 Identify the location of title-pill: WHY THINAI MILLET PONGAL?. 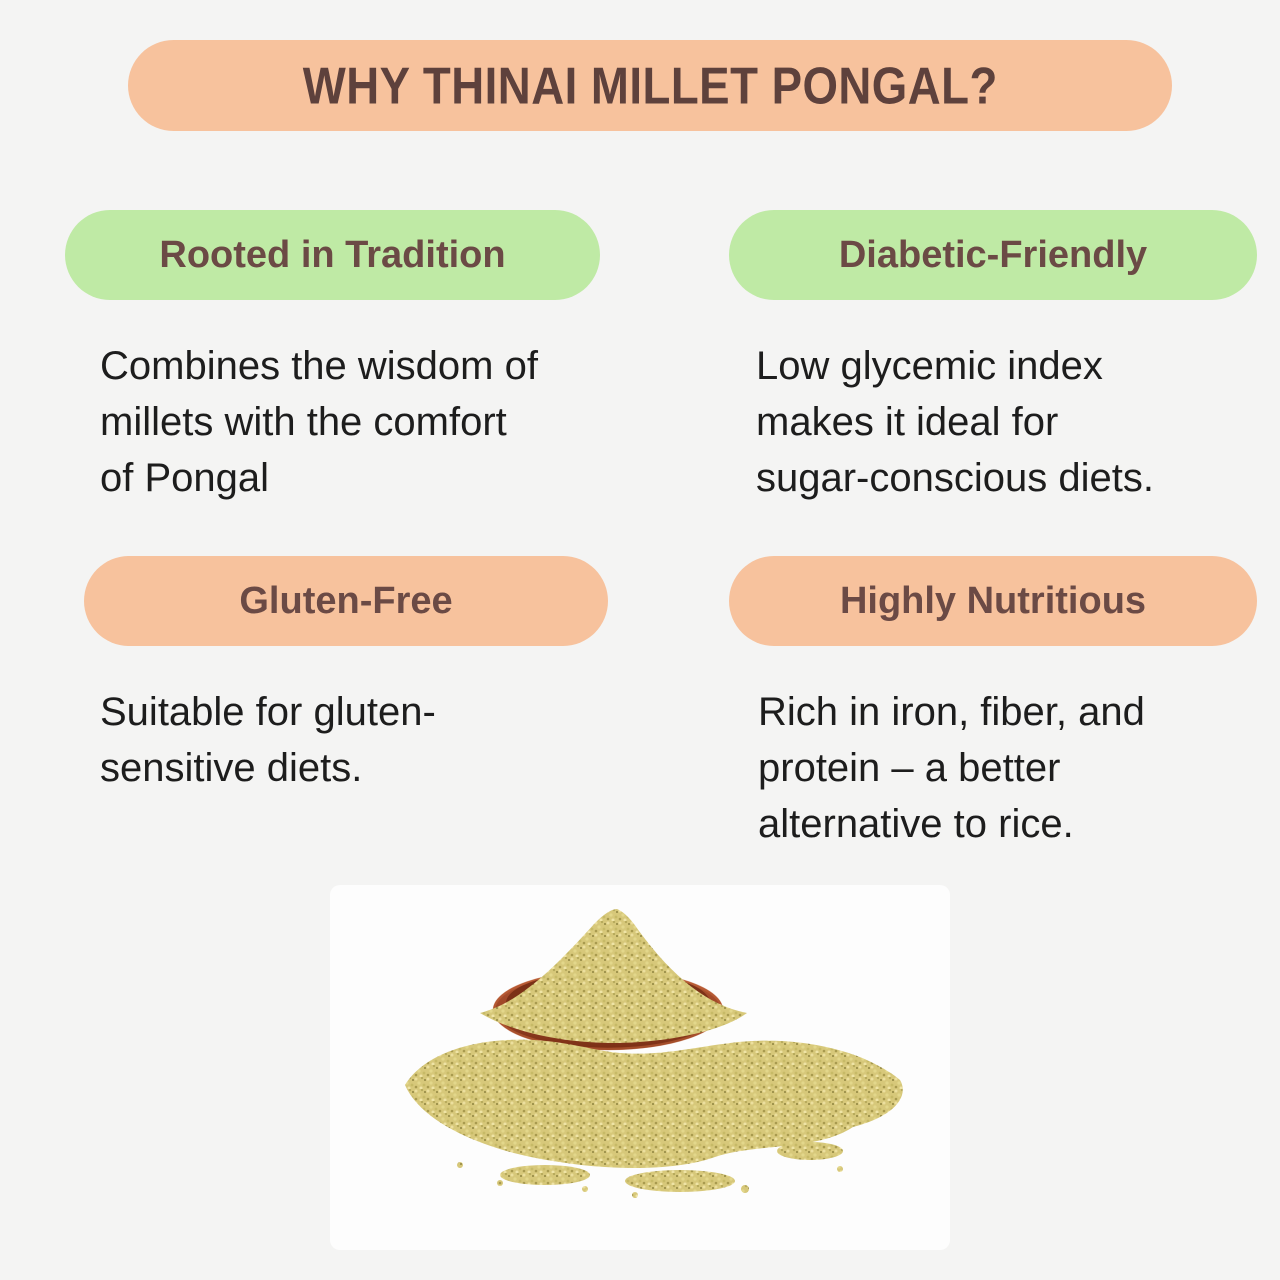
(650, 85).